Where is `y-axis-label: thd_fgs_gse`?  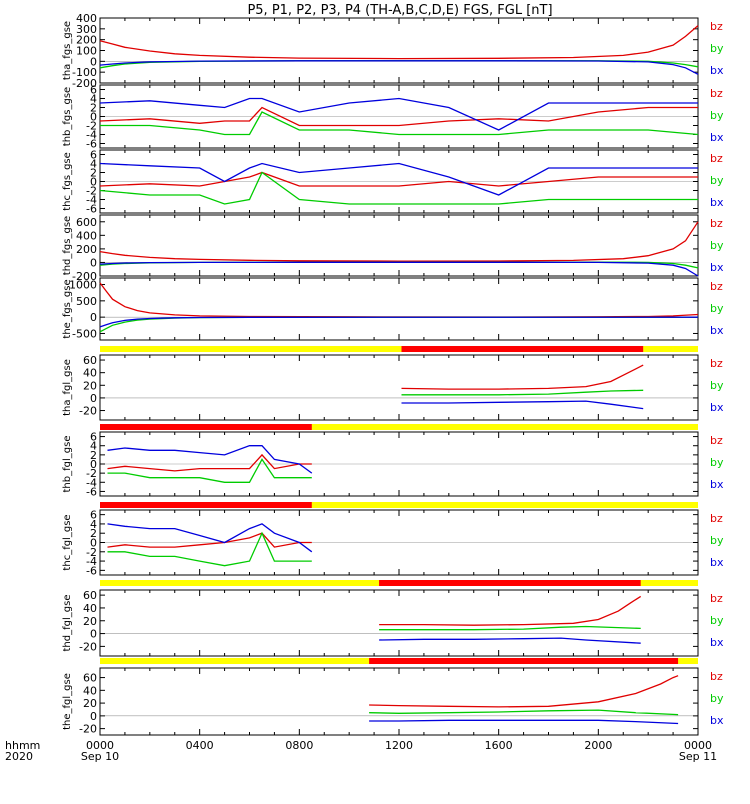
y-axis-label: thd_fgs_gse is located at coordinates (67, 245).